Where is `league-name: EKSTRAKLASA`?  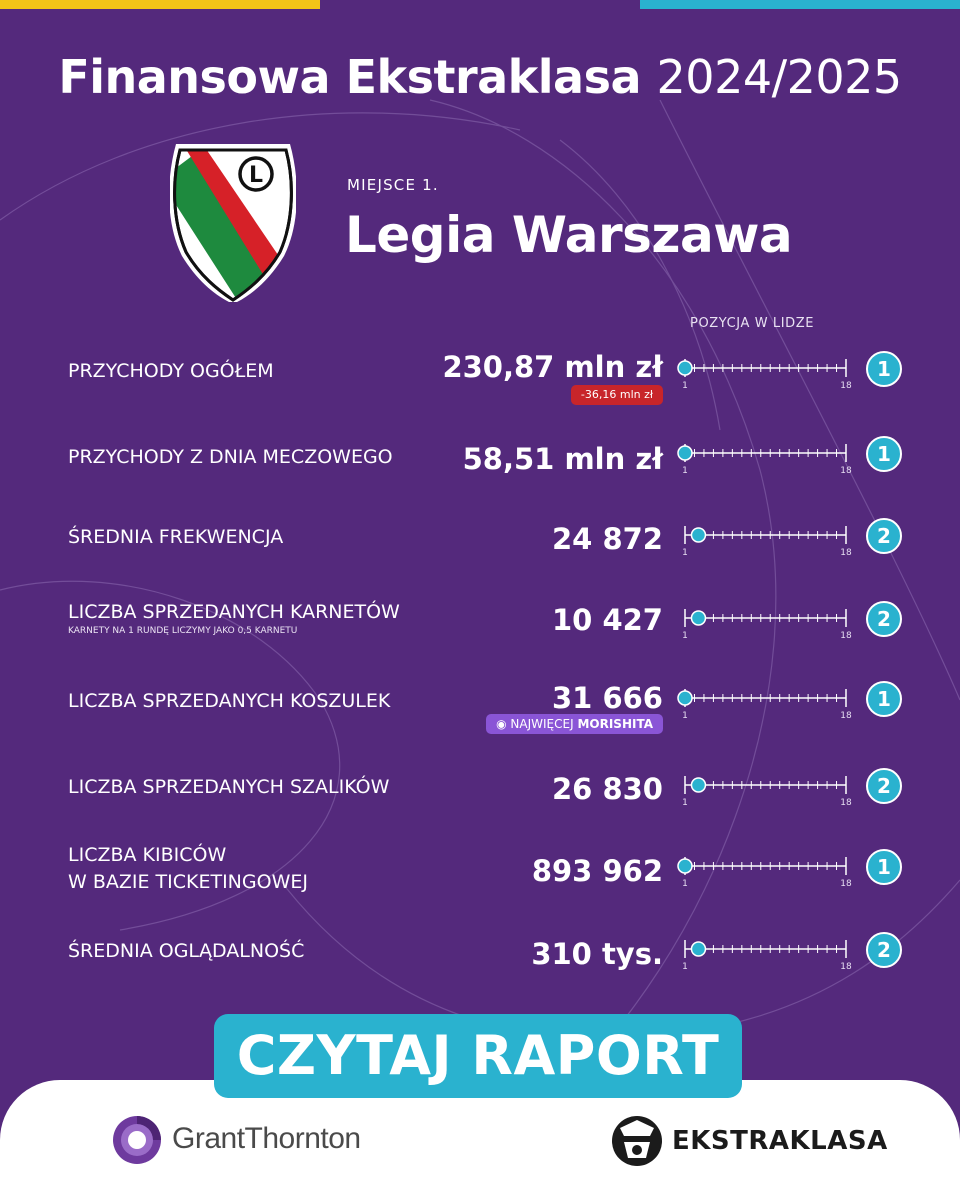
league-name: EKSTRAKLASA is located at coordinates (780, 1141).